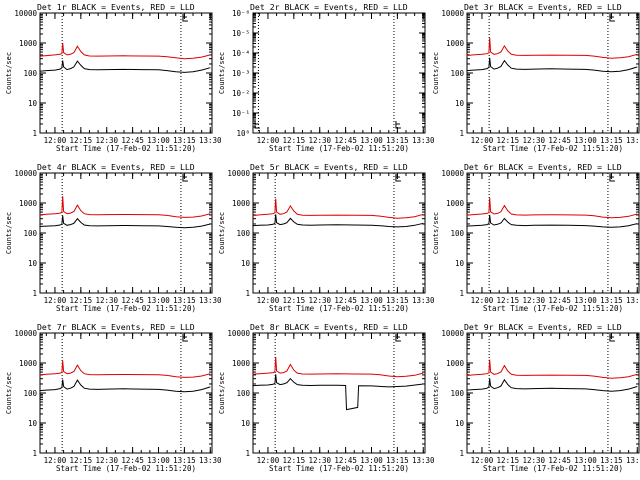 Image resolution: width=640 pixels, height=480 pixels. Describe the element at coordinates (241, 33) in the screenshot. I see `y-tick-label: 10⁻⁵` at that location.